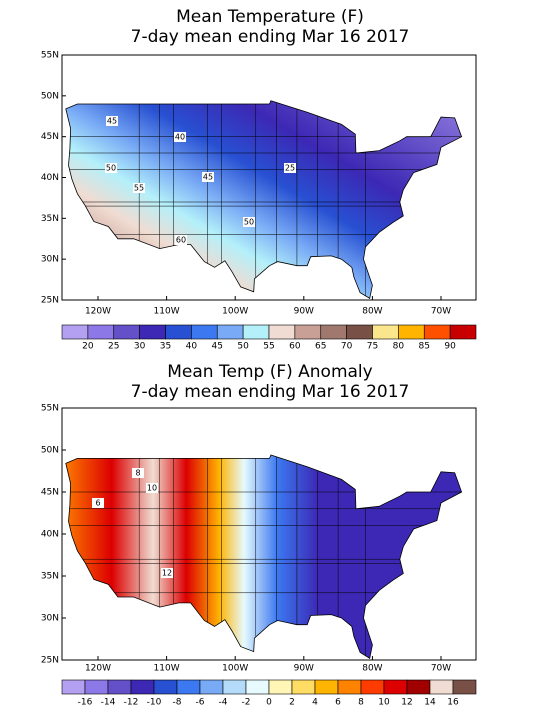 Image resolution: width=540 pixels, height=713 pixels. What do you see at coordinates (177, 703) in the screenshot?
I see `colorbar-label: -8` at bounding box center [177, 703].